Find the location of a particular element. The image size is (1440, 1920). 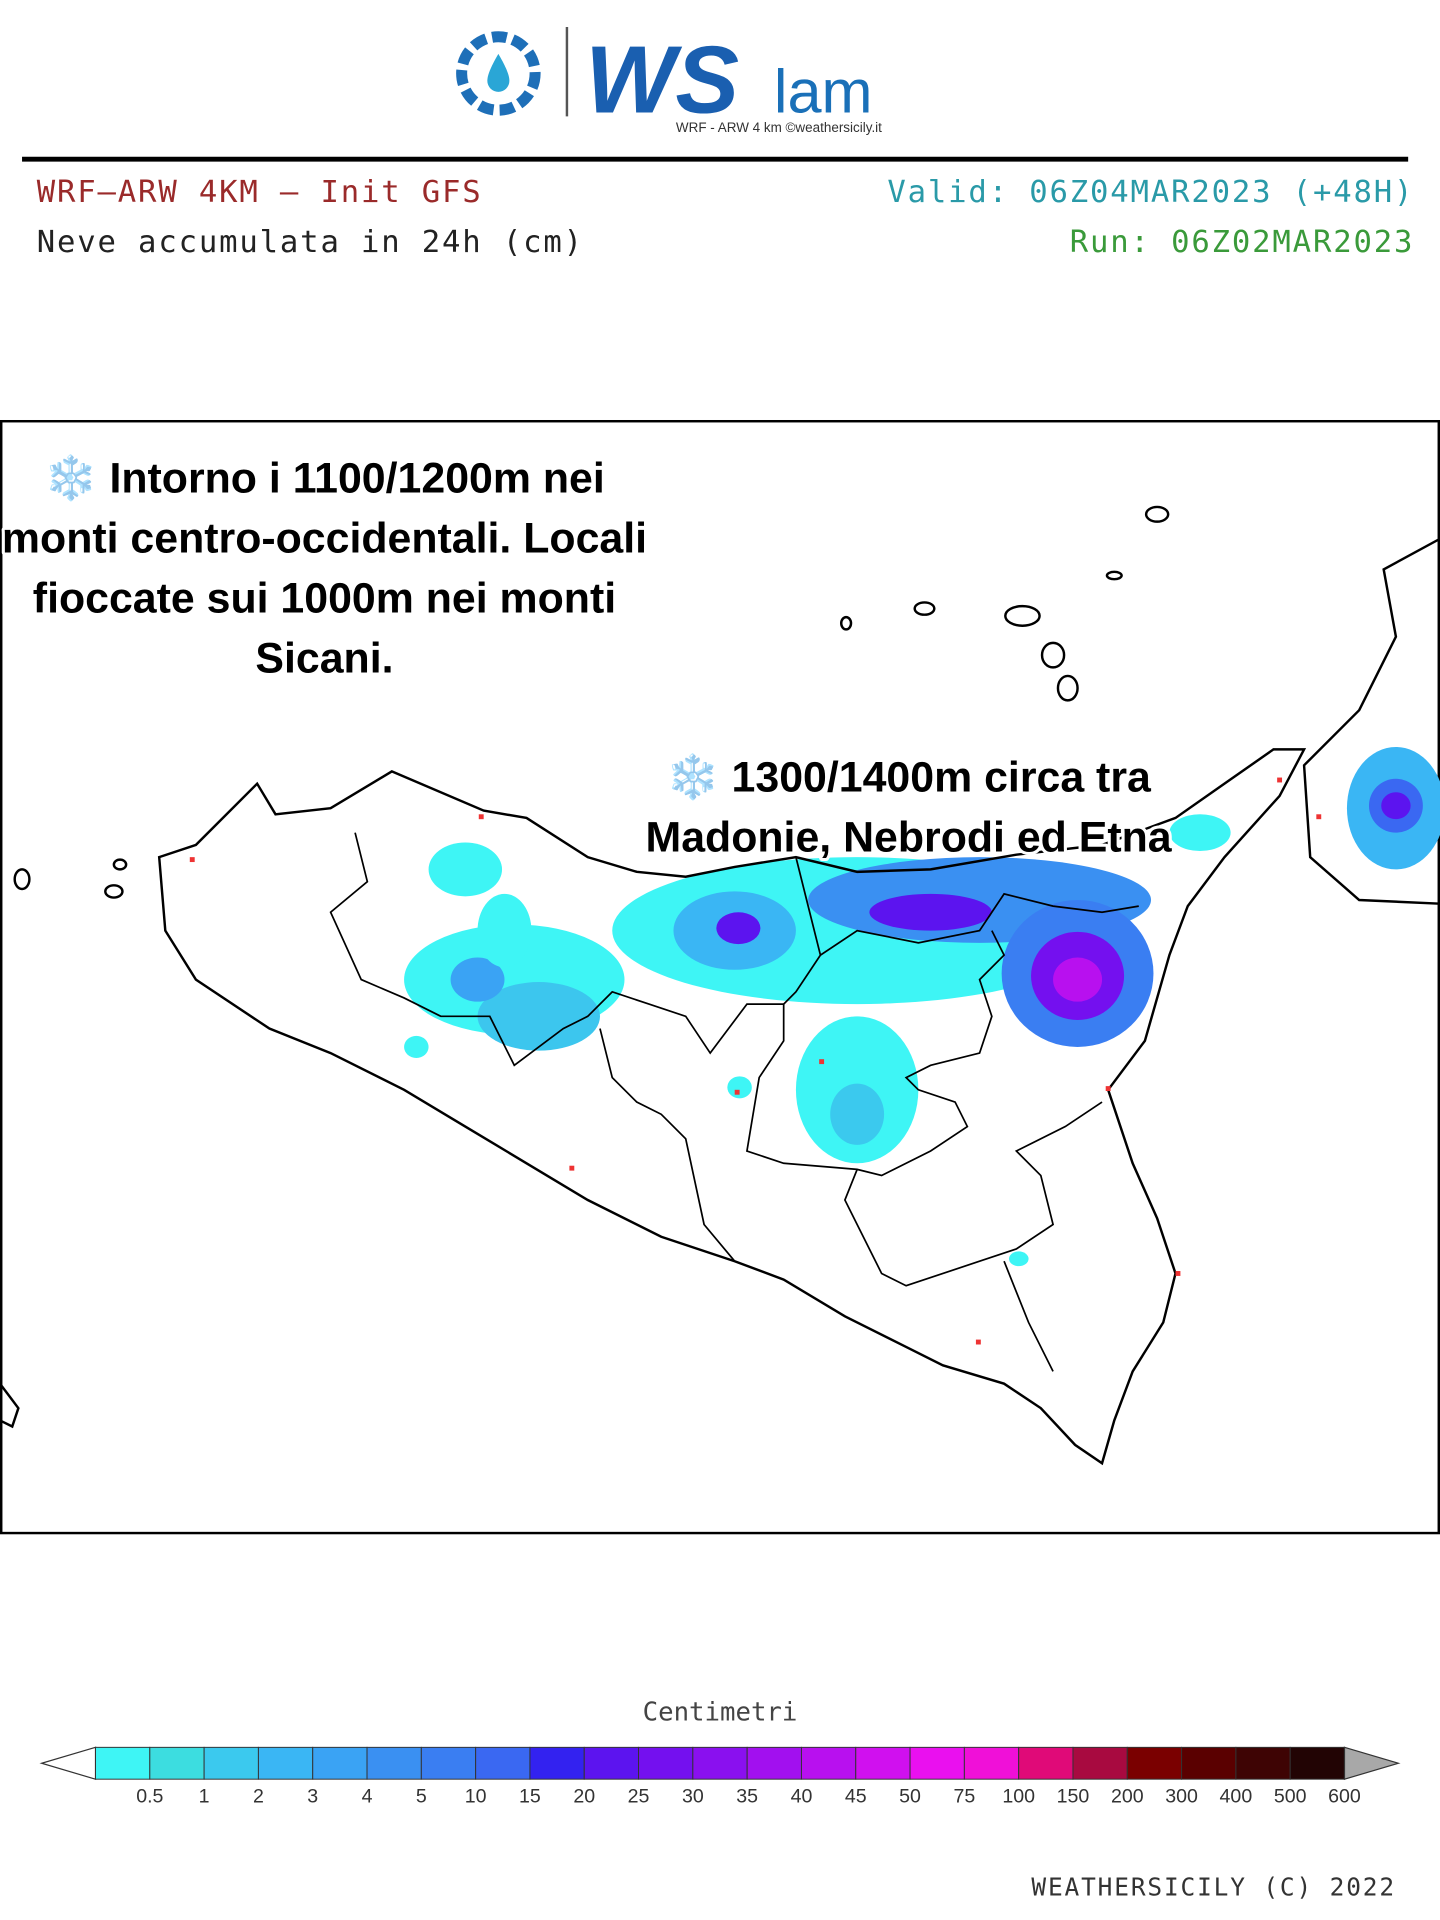

logo-tagline: WRF - ARW 4 km ©weathersicily.it is located at coordinates (779, 127).